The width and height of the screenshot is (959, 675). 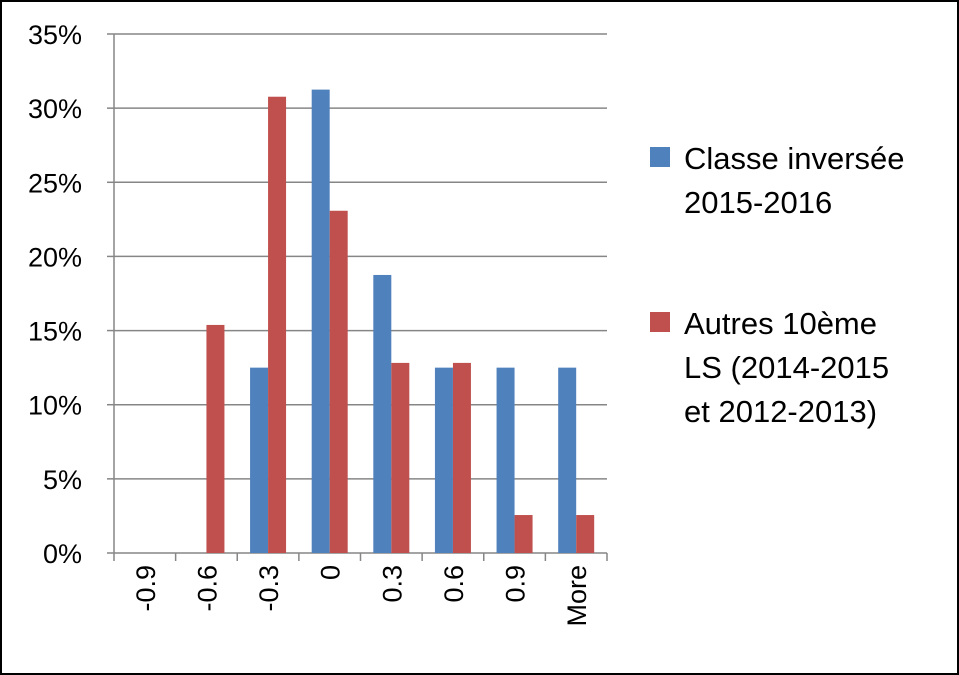 What do you see at coordinates (780, 411) in the screenshot?
I see `legend-label: et 2012-2013)` at bounding box center [780, 411].